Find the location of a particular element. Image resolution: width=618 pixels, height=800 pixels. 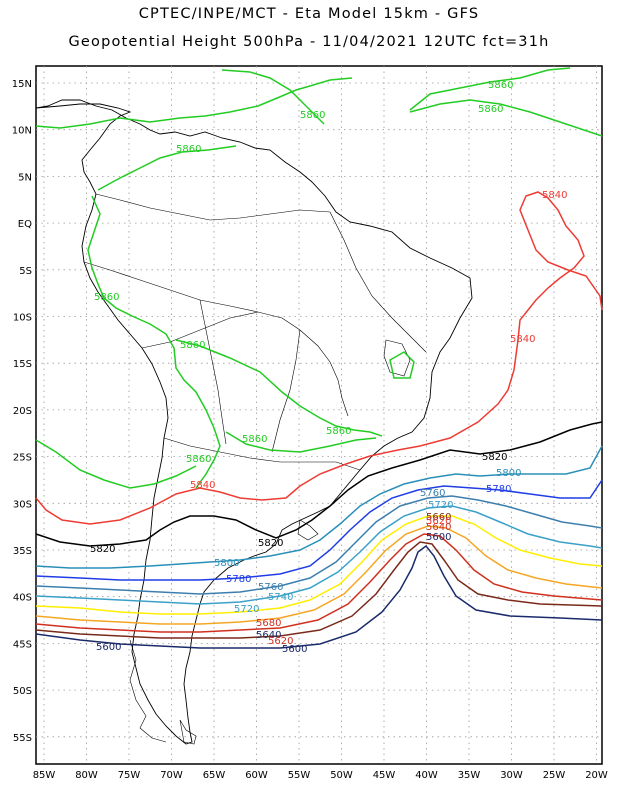

contour-5860-south is located at coordinates (301, 442).